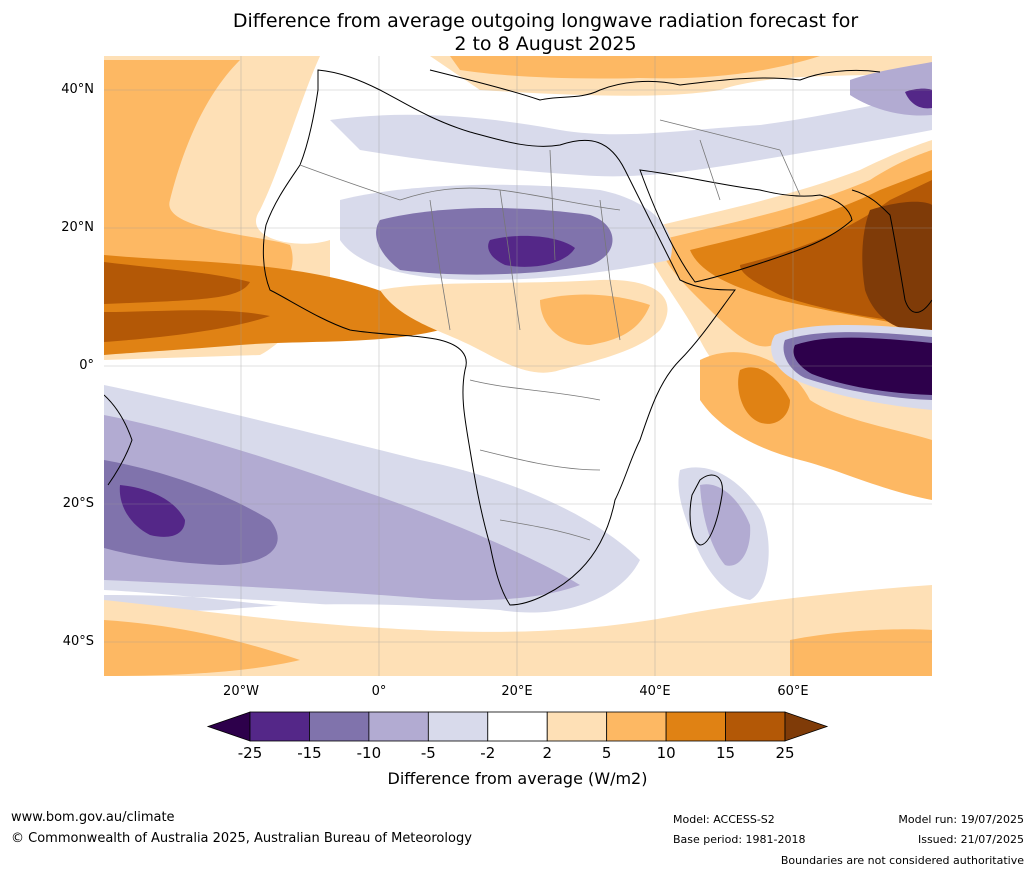 Image resolution: width=1035 pixels, height=873 pixels. I want to click on negative-region-north-africa, so click(631, 133).